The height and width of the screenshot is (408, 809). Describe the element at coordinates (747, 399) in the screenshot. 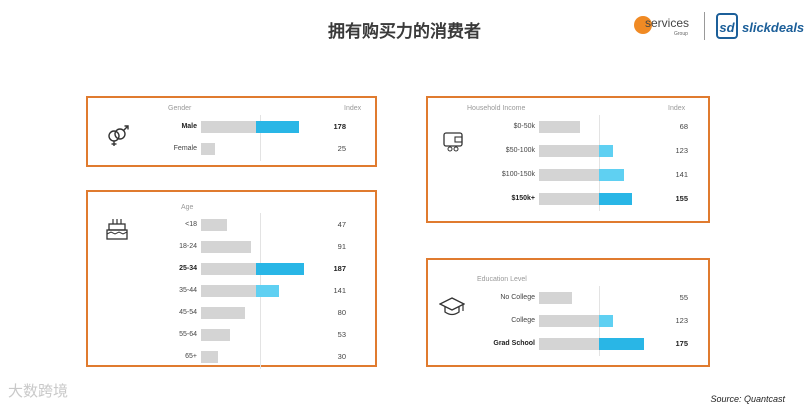

I see `source-caption: Source: Quantcast` at that location.